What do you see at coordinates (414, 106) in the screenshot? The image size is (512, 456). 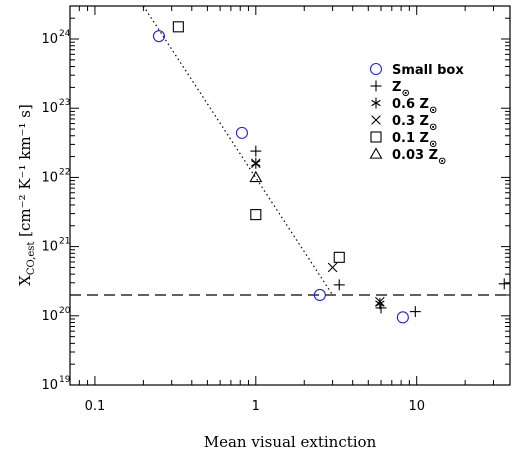 I see `legend-label: 0.6 Z⊙` at bounding box center [414, 106].